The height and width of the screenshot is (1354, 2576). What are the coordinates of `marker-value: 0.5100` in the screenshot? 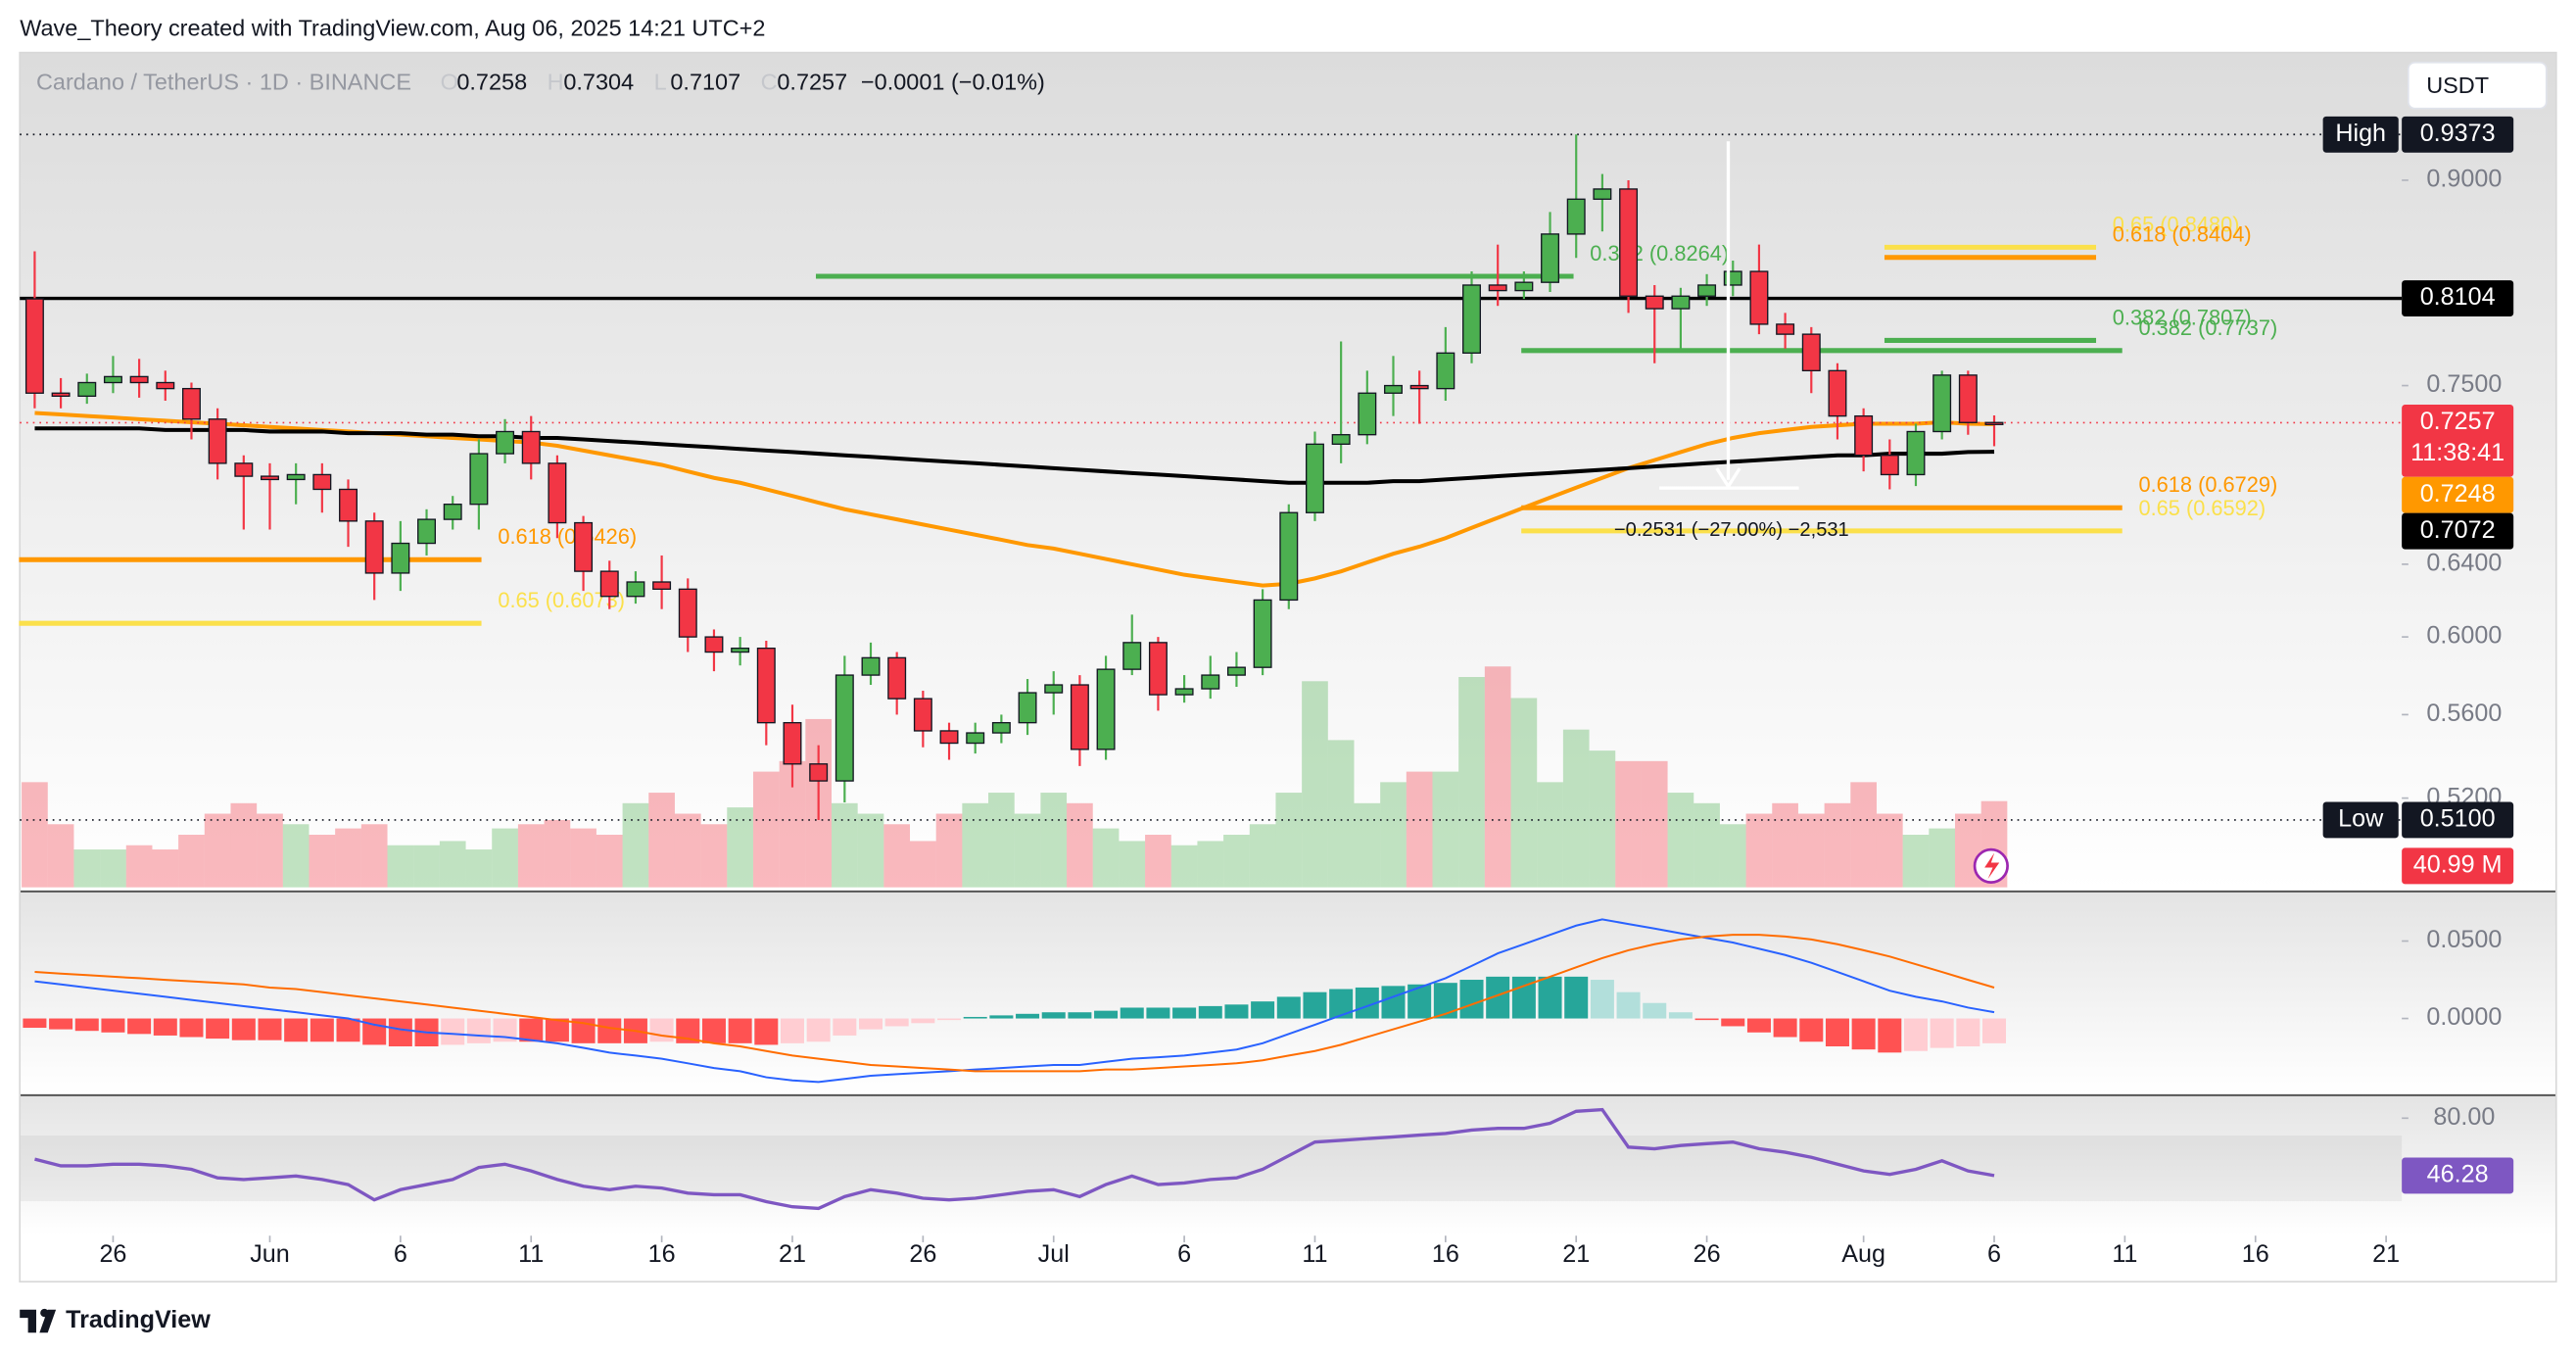 It's located at (2458, 819).